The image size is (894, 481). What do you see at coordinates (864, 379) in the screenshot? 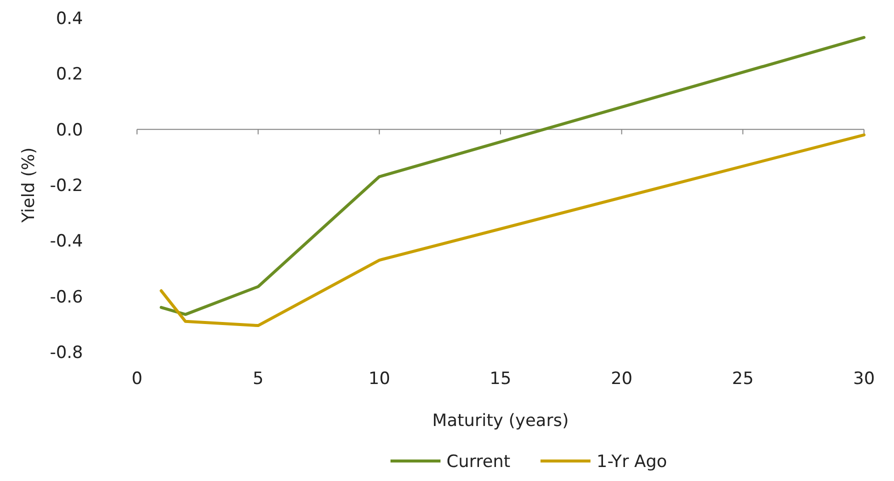
I see `x-tick-label: 30` at bounding box center [864, 379].